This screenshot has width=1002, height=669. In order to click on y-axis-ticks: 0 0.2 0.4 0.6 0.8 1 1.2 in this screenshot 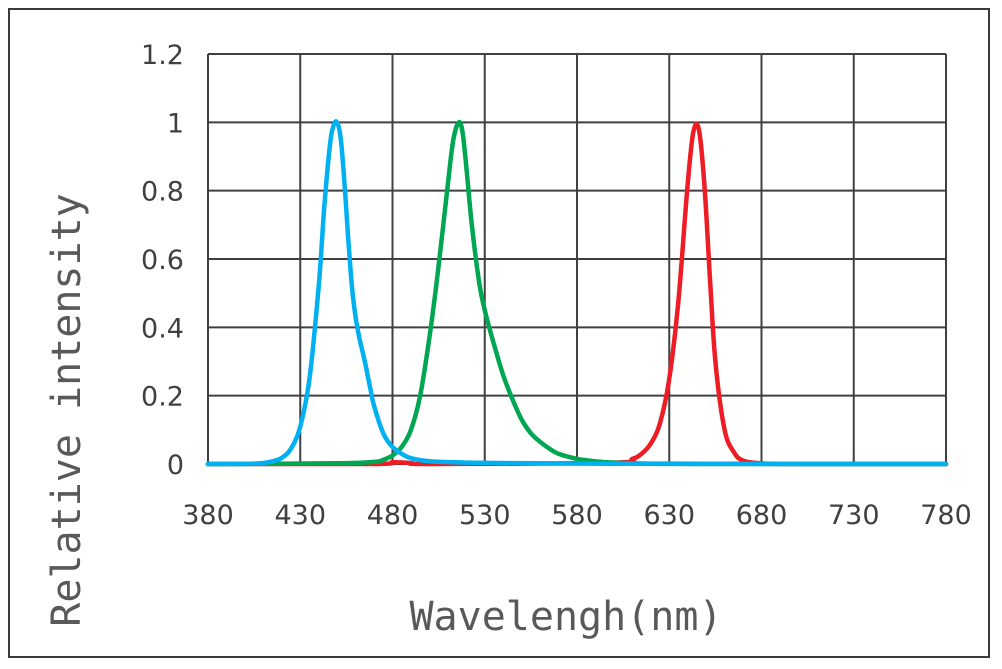, I will do `click(162, 260)`.